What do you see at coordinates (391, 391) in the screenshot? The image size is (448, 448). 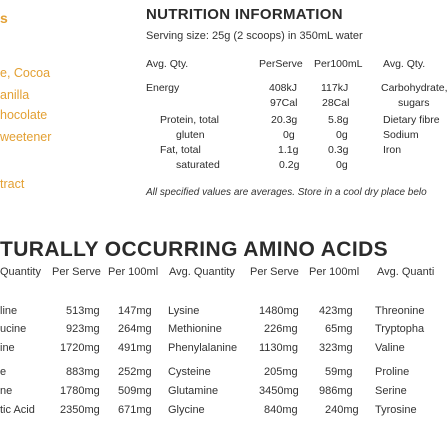 I see `amino-name-3: Serine` at bounding box center [391, 391].